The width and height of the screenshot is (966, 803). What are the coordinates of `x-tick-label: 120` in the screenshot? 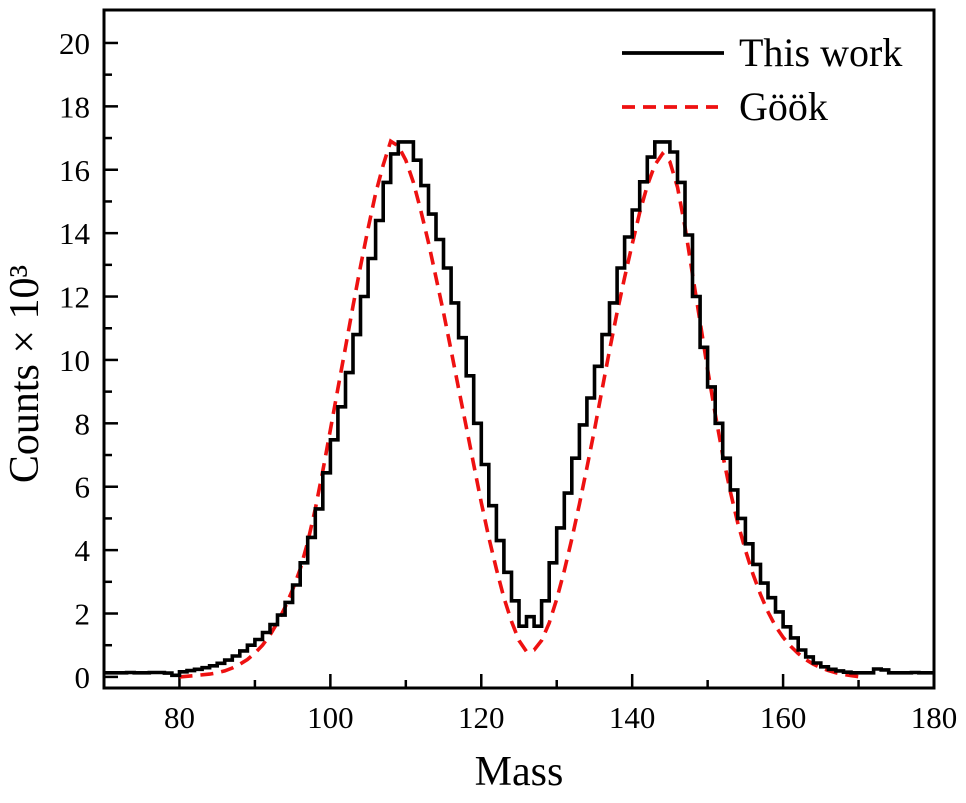 It's located at (481, 717).